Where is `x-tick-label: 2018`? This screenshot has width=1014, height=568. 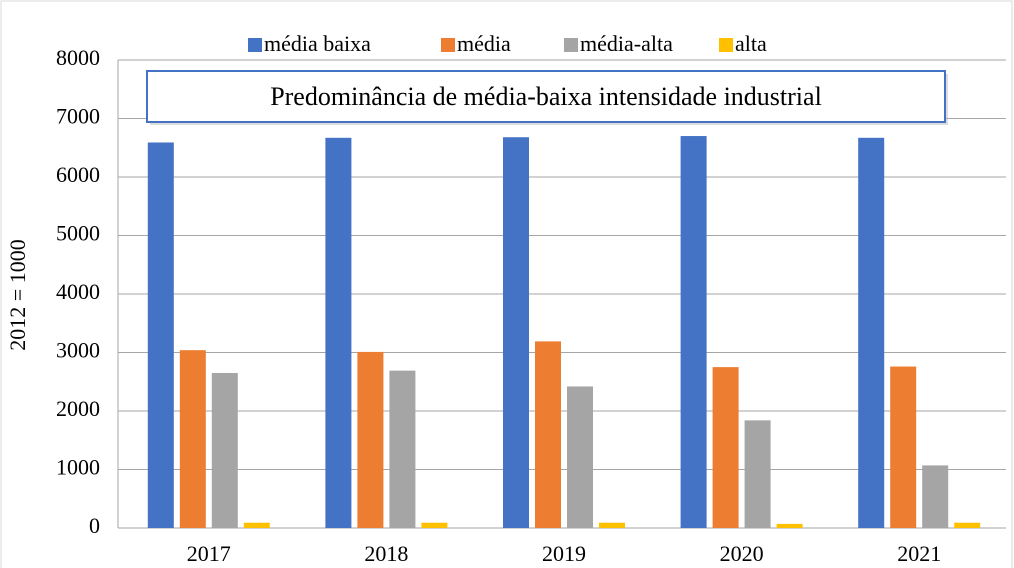
x-tick-label: 2018 is located at coordinates (386, 553).